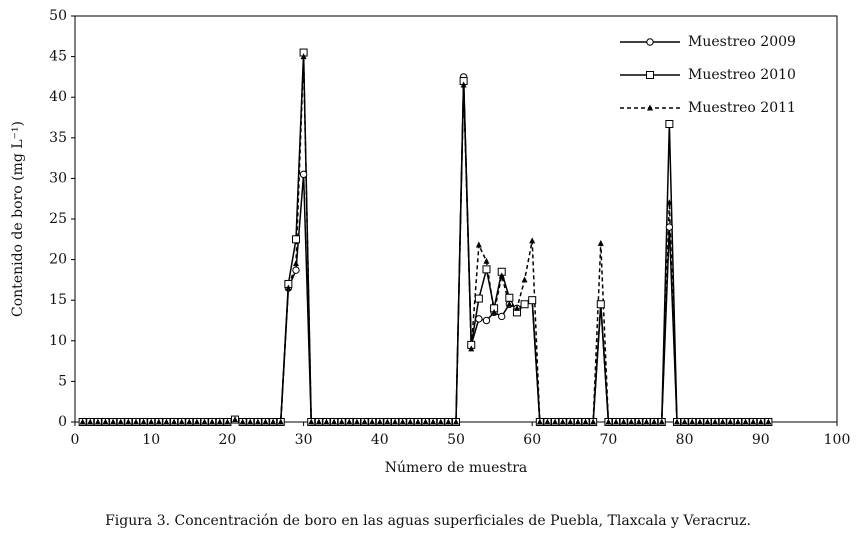 The width and height of the screenshot is (866, 535). Describe the element at coordinates (608, 440) in the screenshot. I see `x-tick-label: 70` at that location.